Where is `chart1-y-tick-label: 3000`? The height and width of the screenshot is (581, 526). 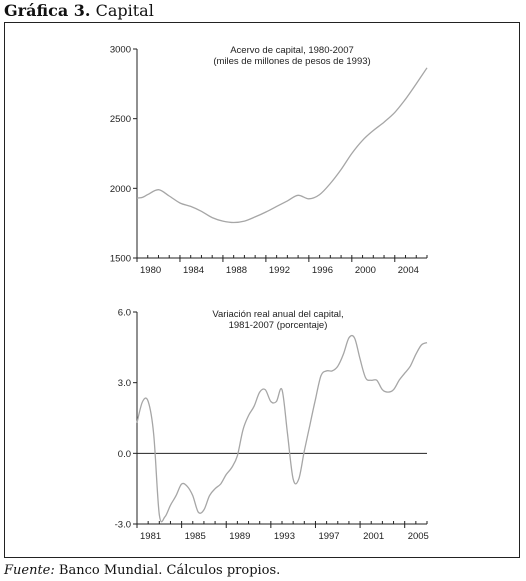
chart1-y-tick-label: 3000 is located at coordinates (120, 50).